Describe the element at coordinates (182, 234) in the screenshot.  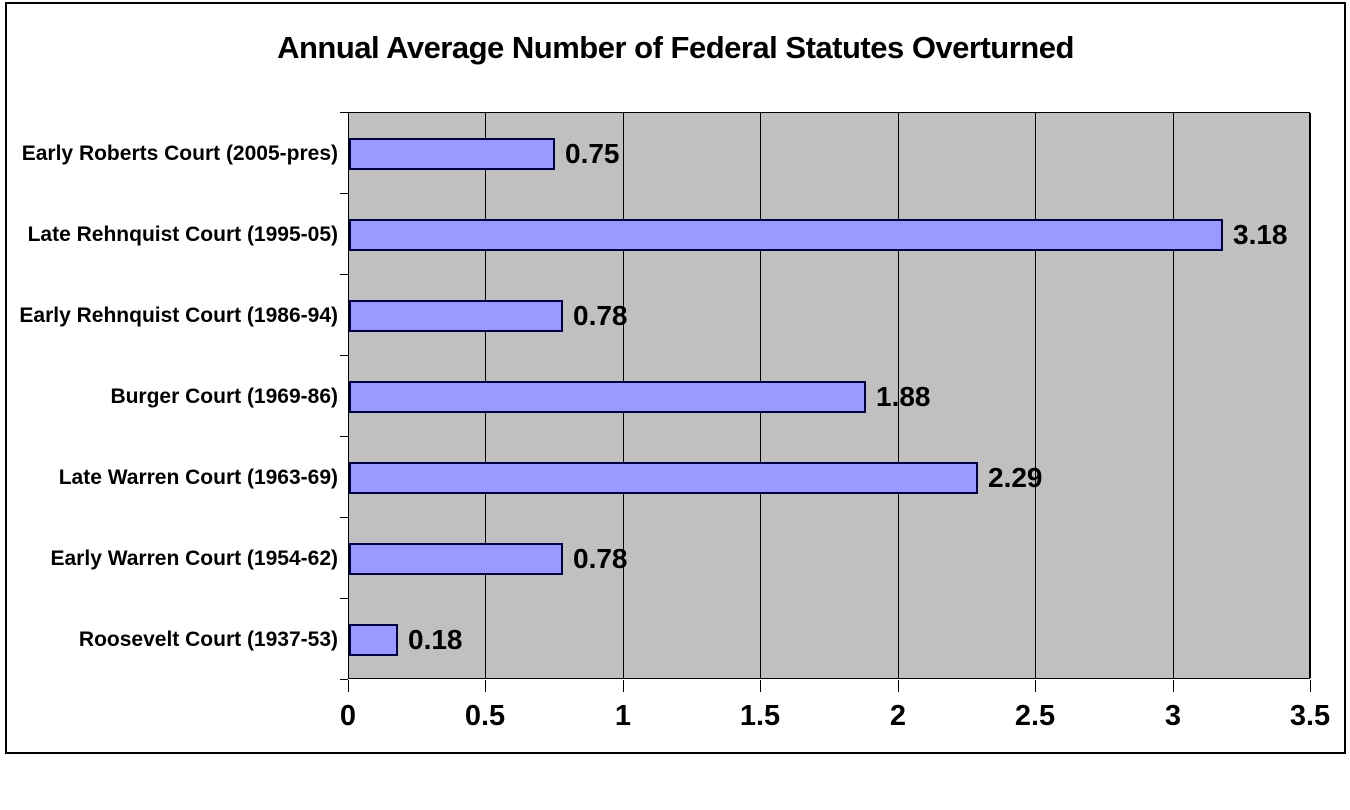
I see `category-label: Late Rehnquist Court (1995-05)` at that location.